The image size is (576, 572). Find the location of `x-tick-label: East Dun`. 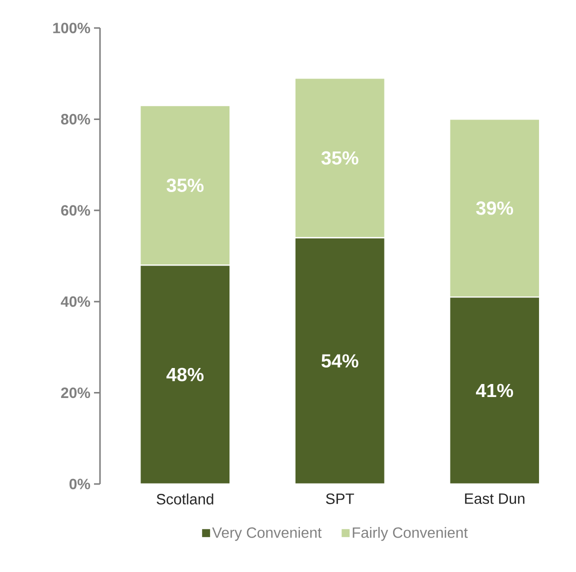

x-tick-label: East Dun is located at coordinates (494, 498).